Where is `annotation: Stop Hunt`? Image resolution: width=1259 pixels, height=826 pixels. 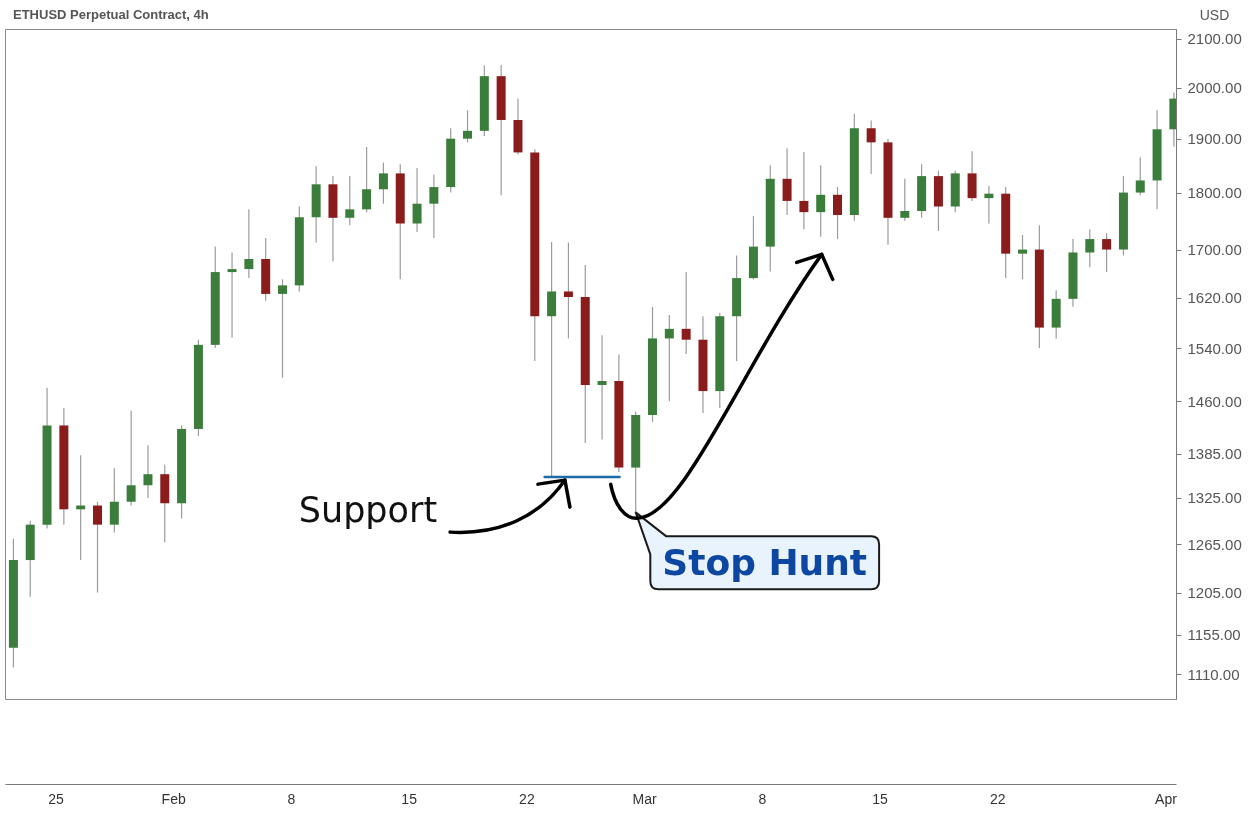
annotation: Stop Hunt is located at coordinates (765, 563).